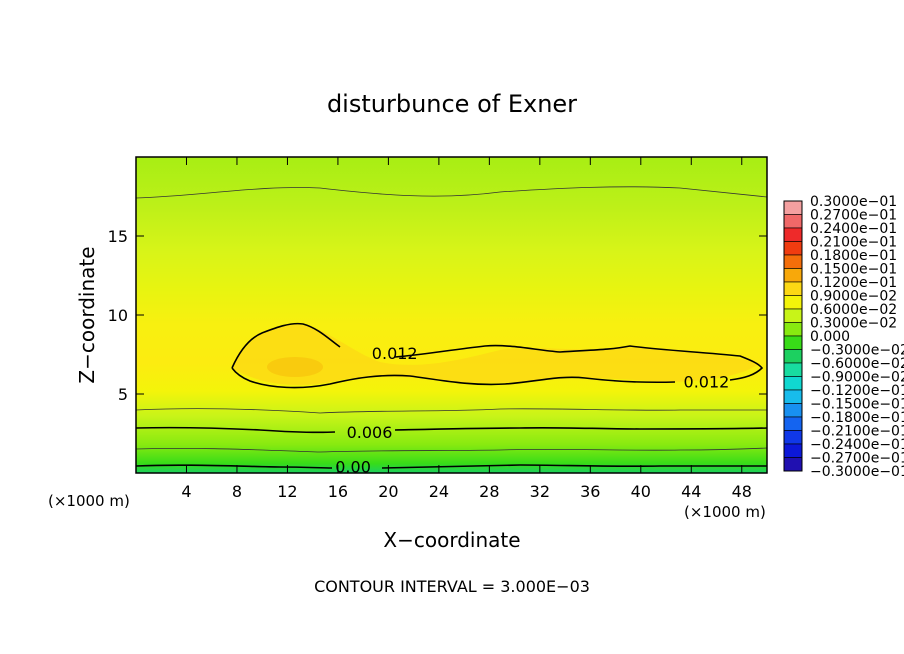  What do you see at coordinates (691, 491) in the screenshot?
I see `x-tick-label: 44` at bounding box center [691, 491].